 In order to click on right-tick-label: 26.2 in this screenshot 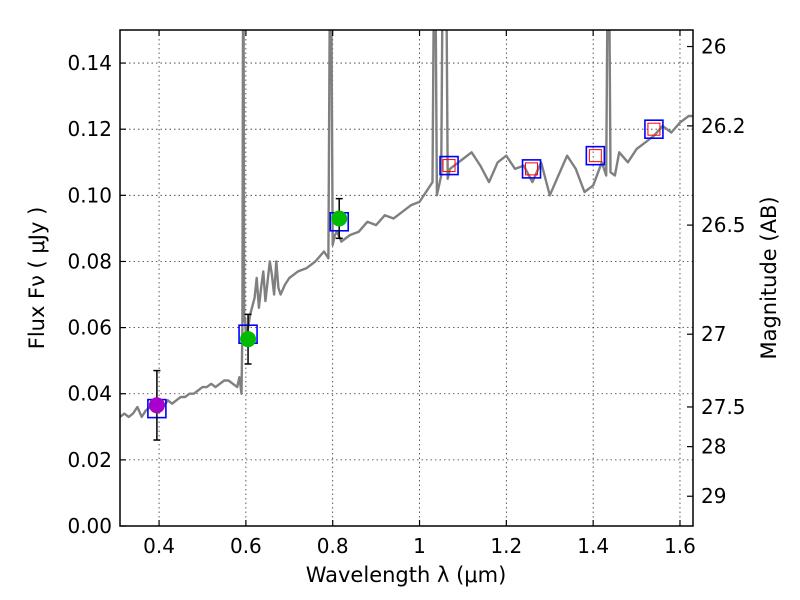, I will do `click(723, 126)`.